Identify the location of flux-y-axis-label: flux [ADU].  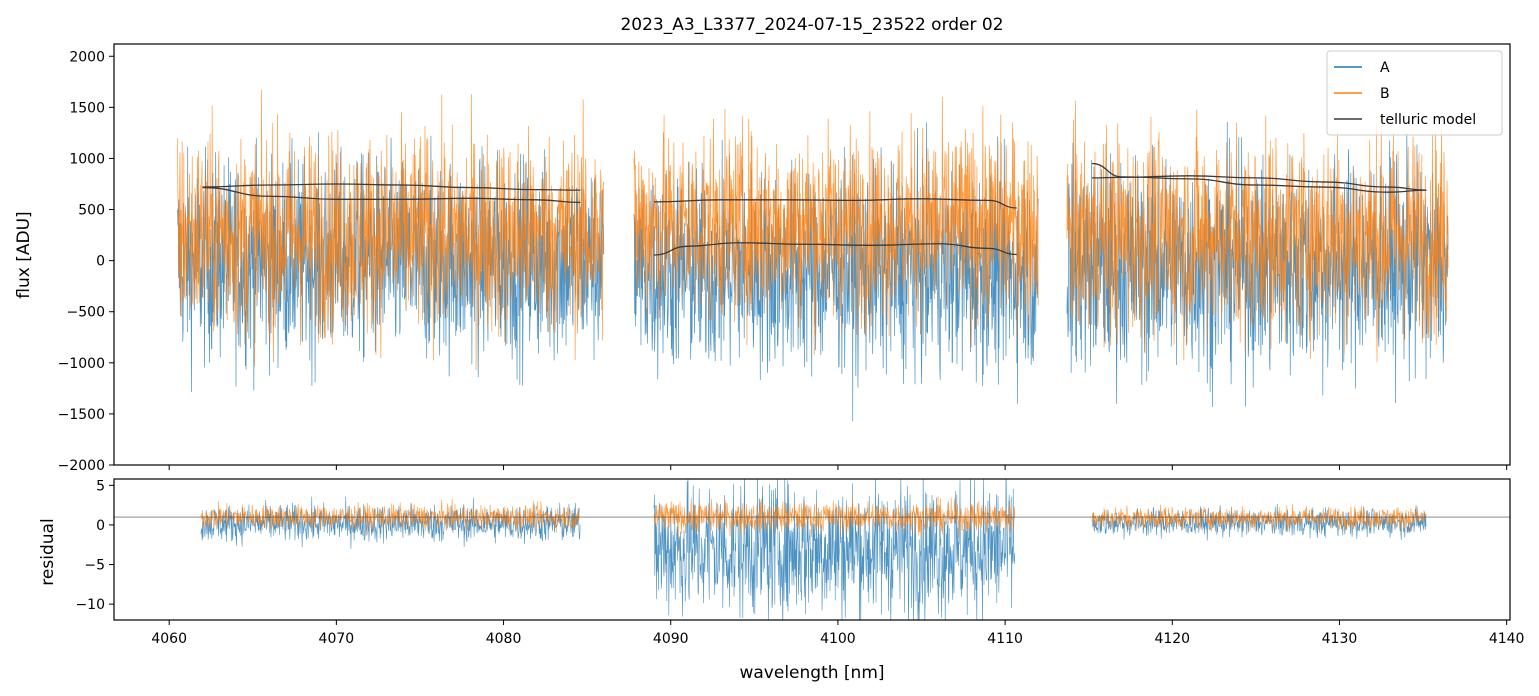
(24, 254).